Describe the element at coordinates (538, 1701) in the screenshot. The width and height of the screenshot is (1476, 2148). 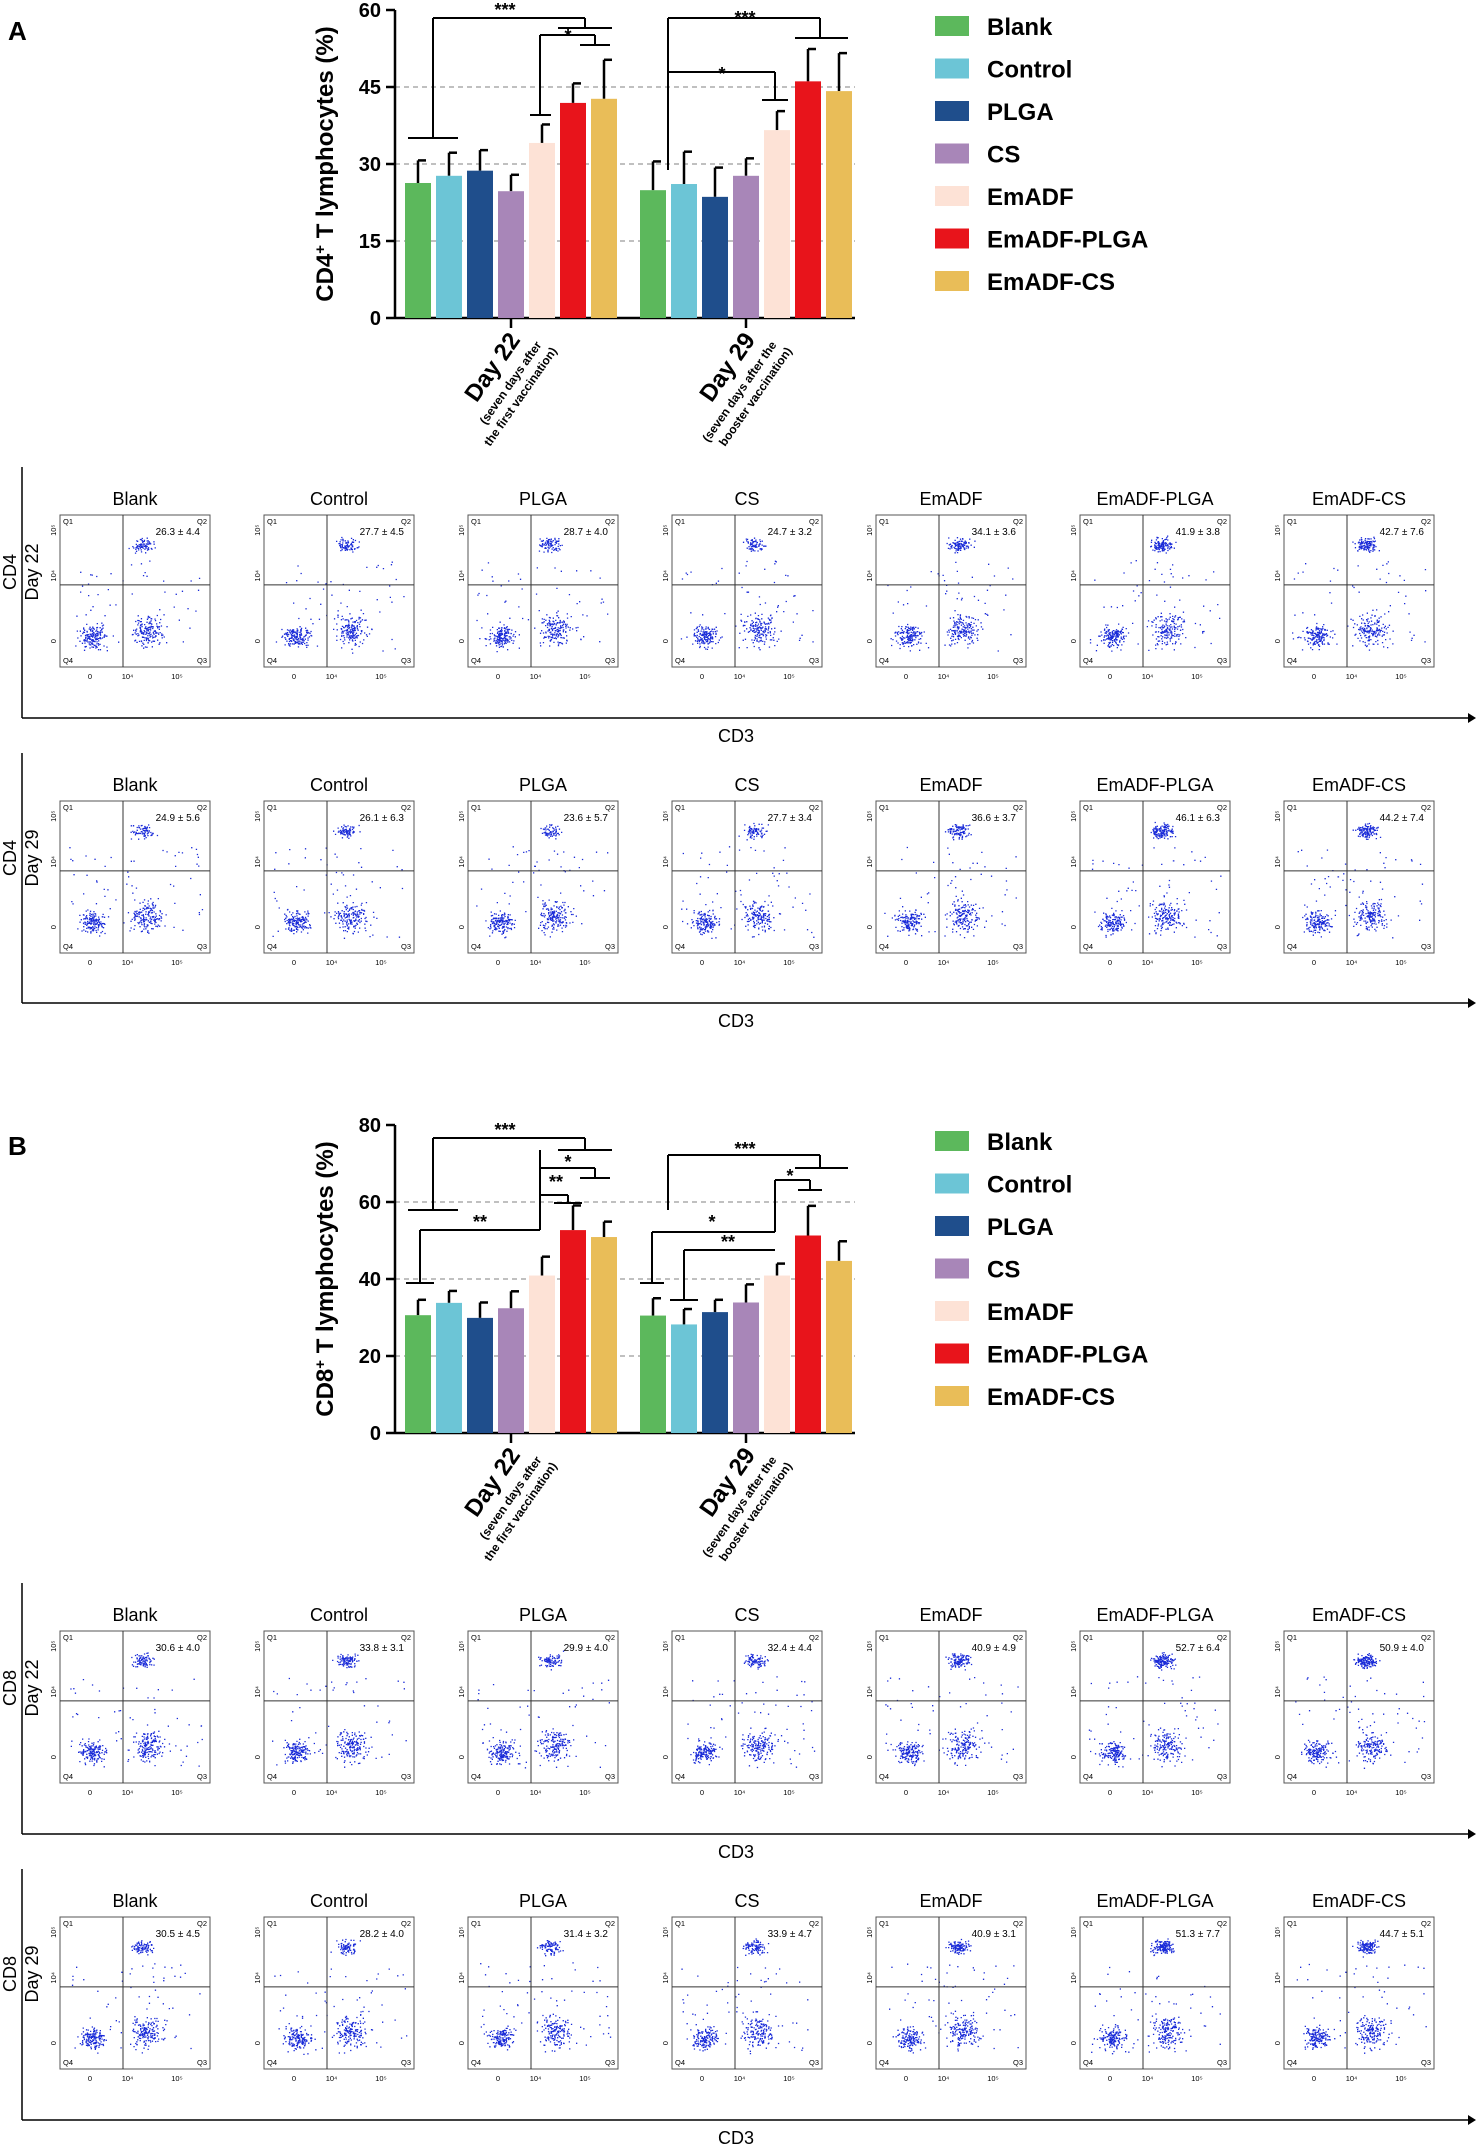
I see `flow-plot-plga: PLGA Q1 Q2 Q3 Q4 29.9 ± 4.0 0 10⁴ 10⁵ 0 10⁴ 10⁵` at that location.